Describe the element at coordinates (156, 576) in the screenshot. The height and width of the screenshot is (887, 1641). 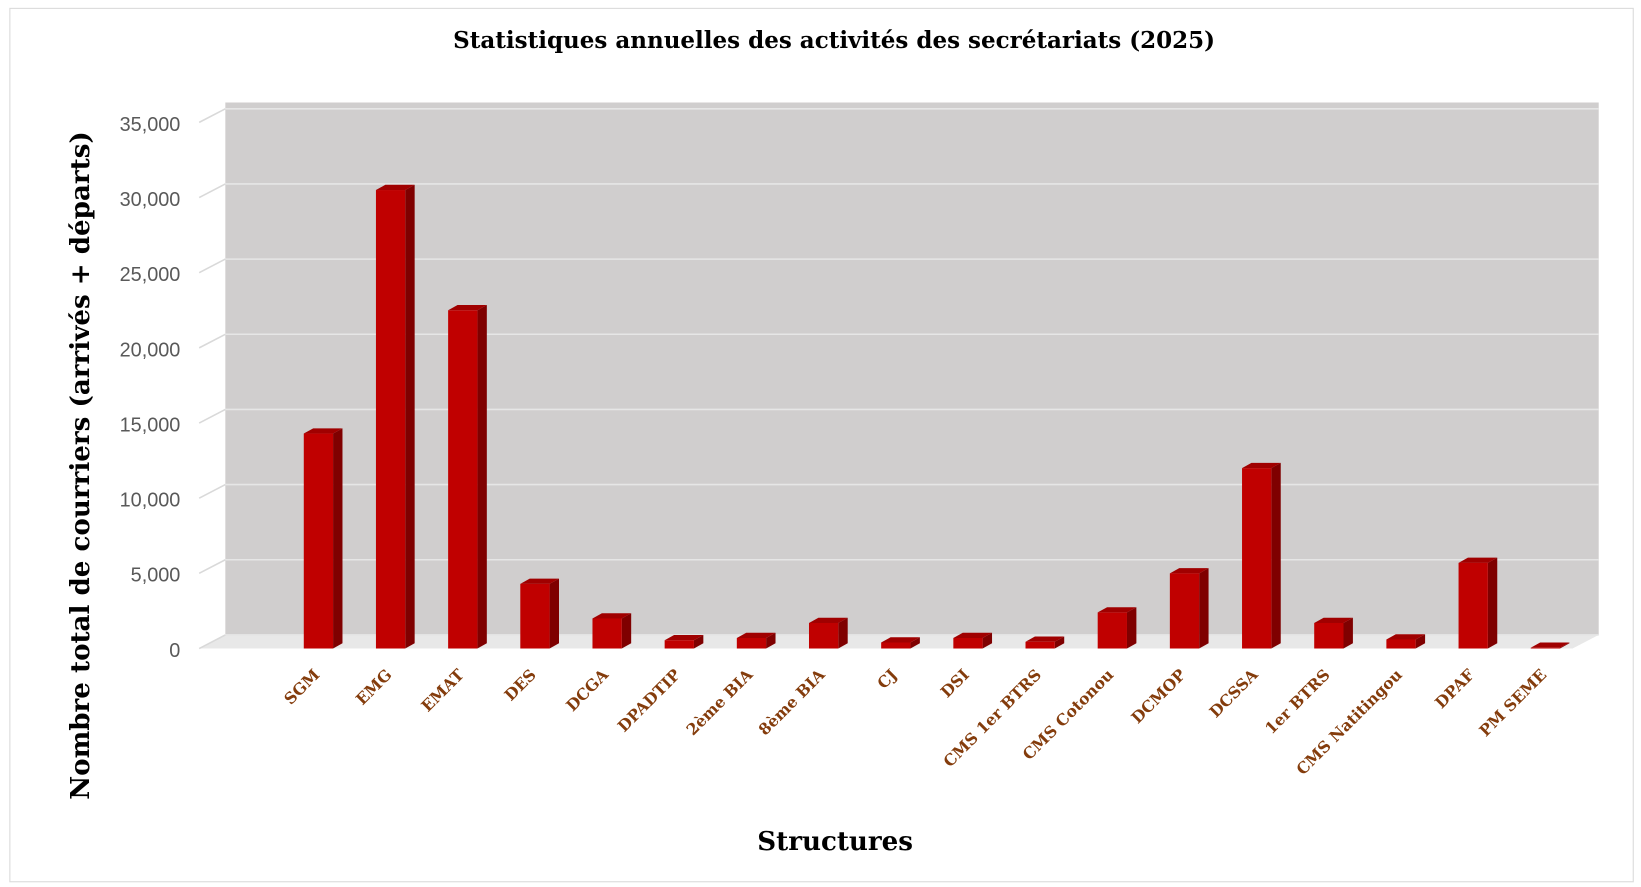
I see `y-tick-label: 5,000` at that location.